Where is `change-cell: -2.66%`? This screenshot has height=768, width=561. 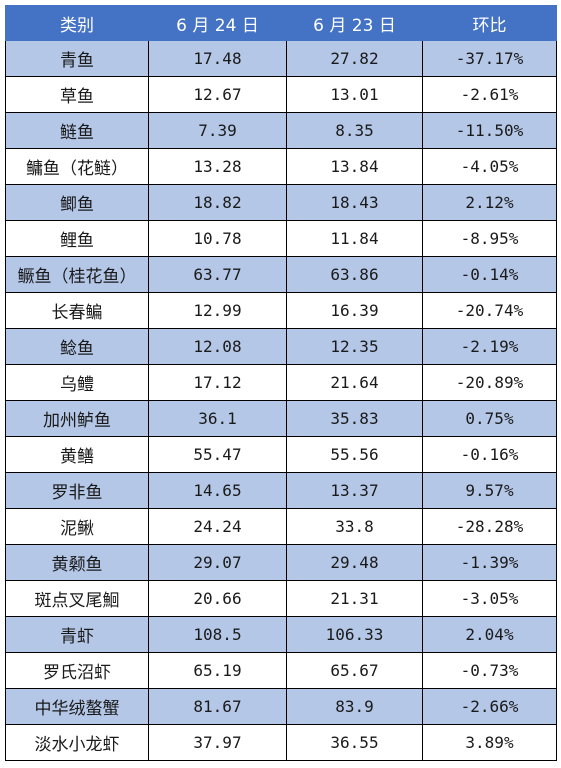 change-cell: -2.66% is located at coordinates (489, 706).